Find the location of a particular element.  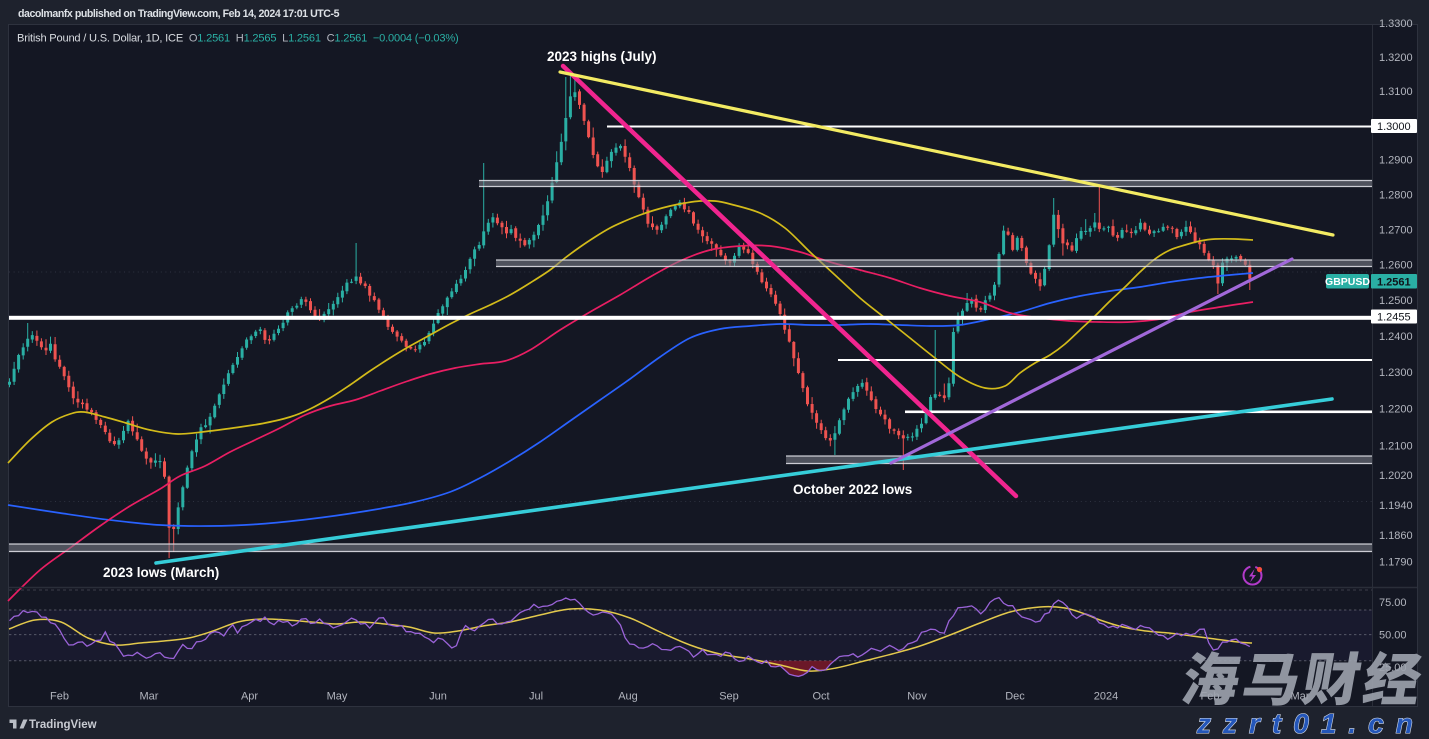

svg-text: 1.1940 is located at coordinates (1396, 506).